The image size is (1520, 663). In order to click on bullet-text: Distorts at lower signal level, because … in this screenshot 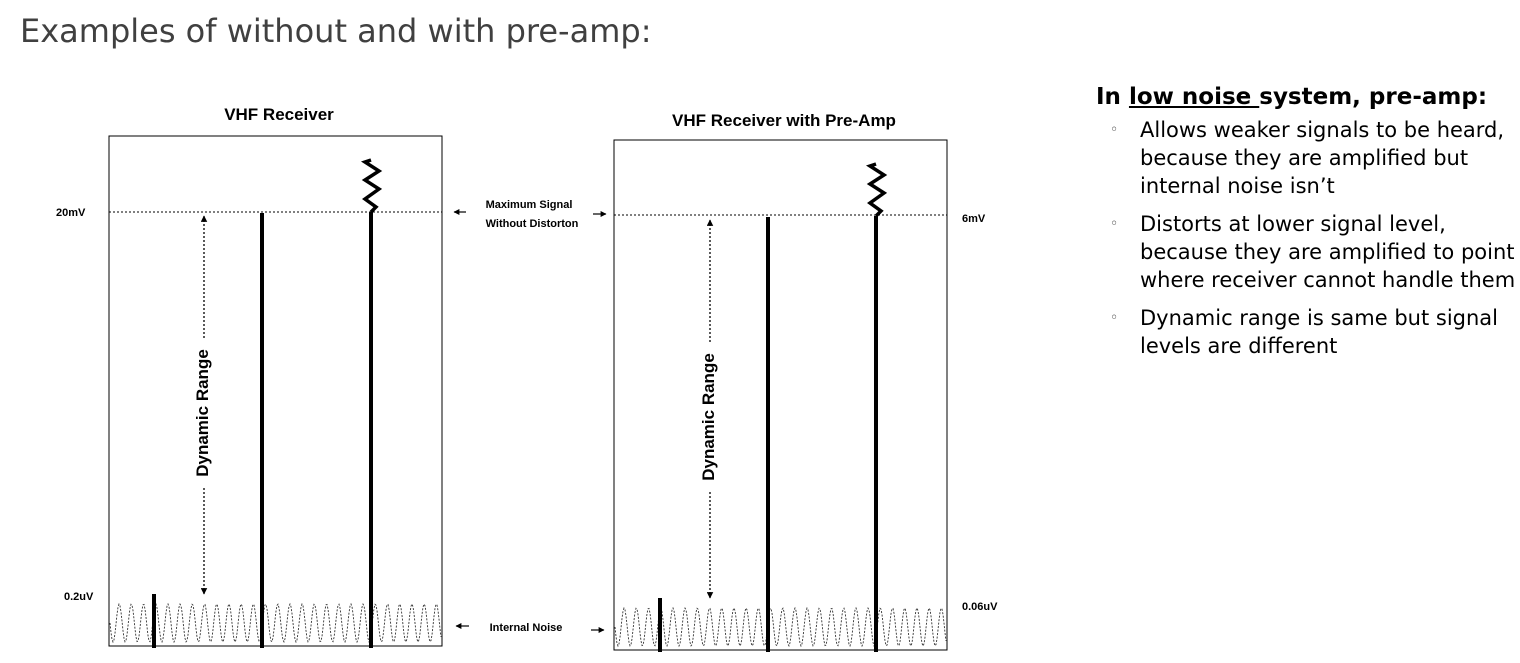, I will do `click(1328, 252)`.